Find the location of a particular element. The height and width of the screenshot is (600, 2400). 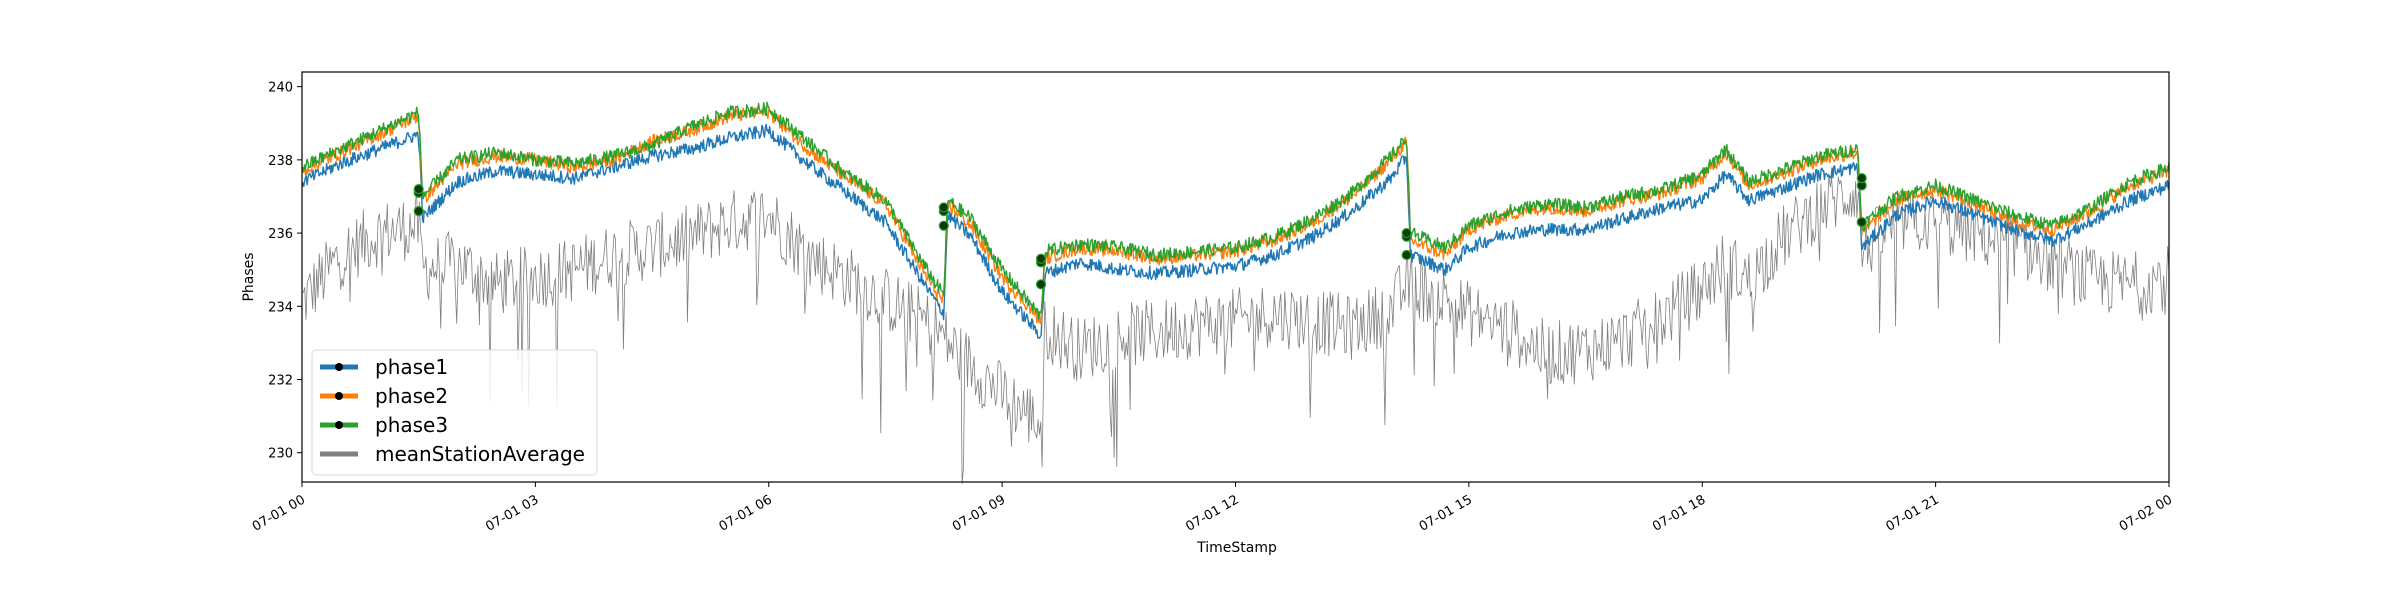

legend: phase1 phase2 phase3 meanStationAverage is located at coordinates (454, 412).